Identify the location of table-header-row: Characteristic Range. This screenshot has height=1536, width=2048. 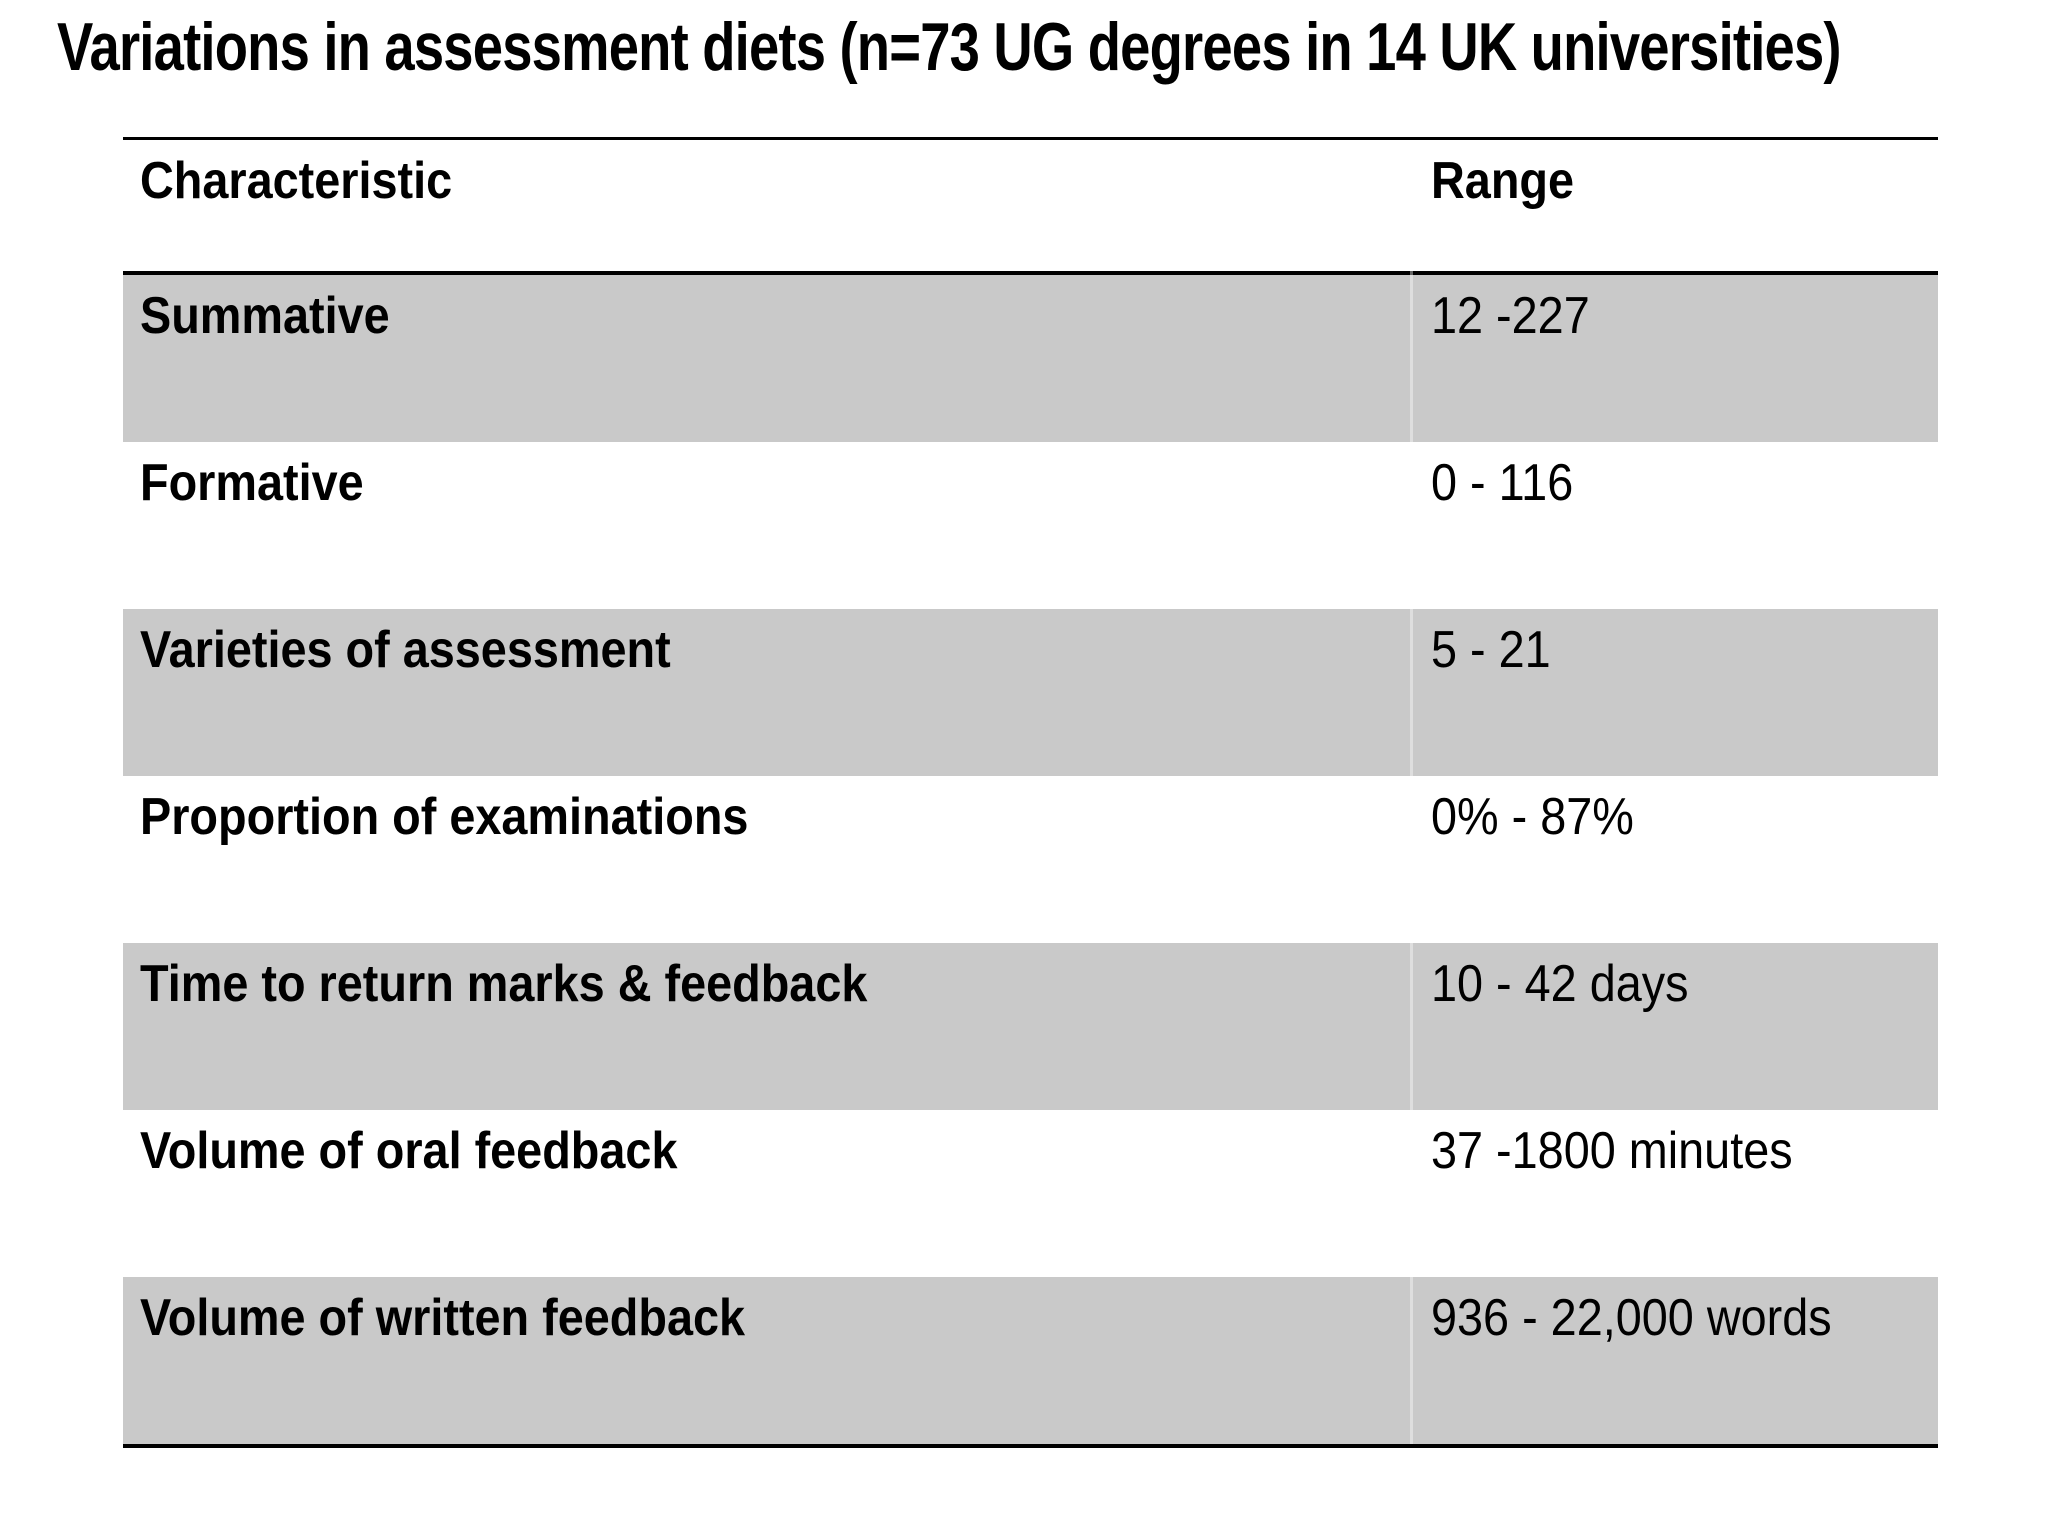
(1030, 207).